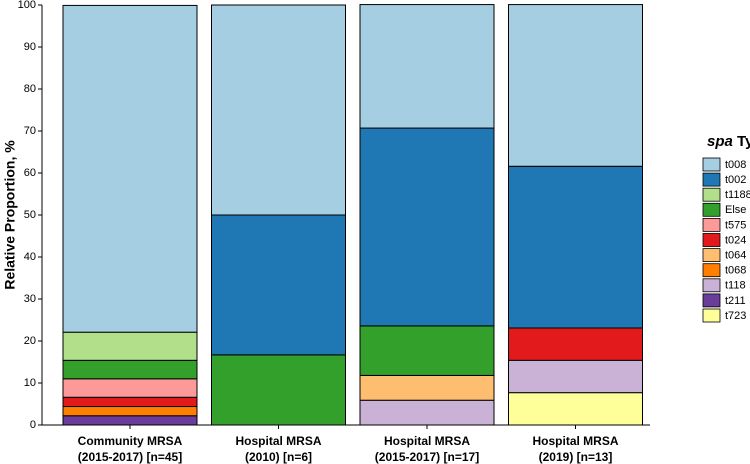 The width and height of the screenshot is (750, 464). Describe the element at coordinates (427, 457) in the screenshot. I see `x-tick-label-line: (2015-2017) [n=17]` at that location.